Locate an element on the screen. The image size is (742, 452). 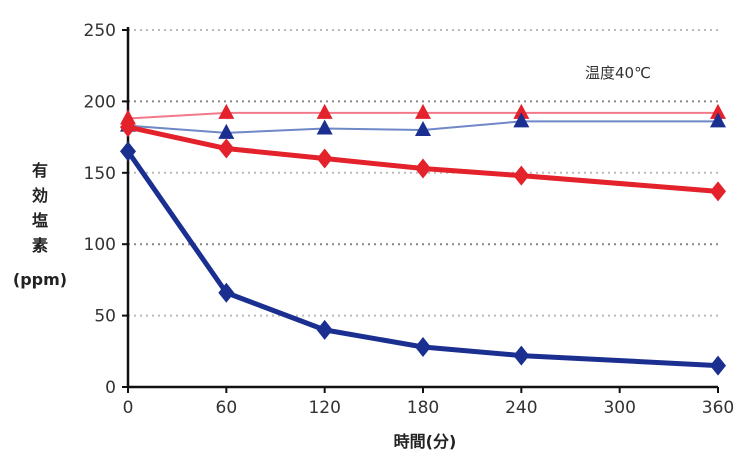
y-axis-title-part: (ppm) is located at coordinates (40, 279).